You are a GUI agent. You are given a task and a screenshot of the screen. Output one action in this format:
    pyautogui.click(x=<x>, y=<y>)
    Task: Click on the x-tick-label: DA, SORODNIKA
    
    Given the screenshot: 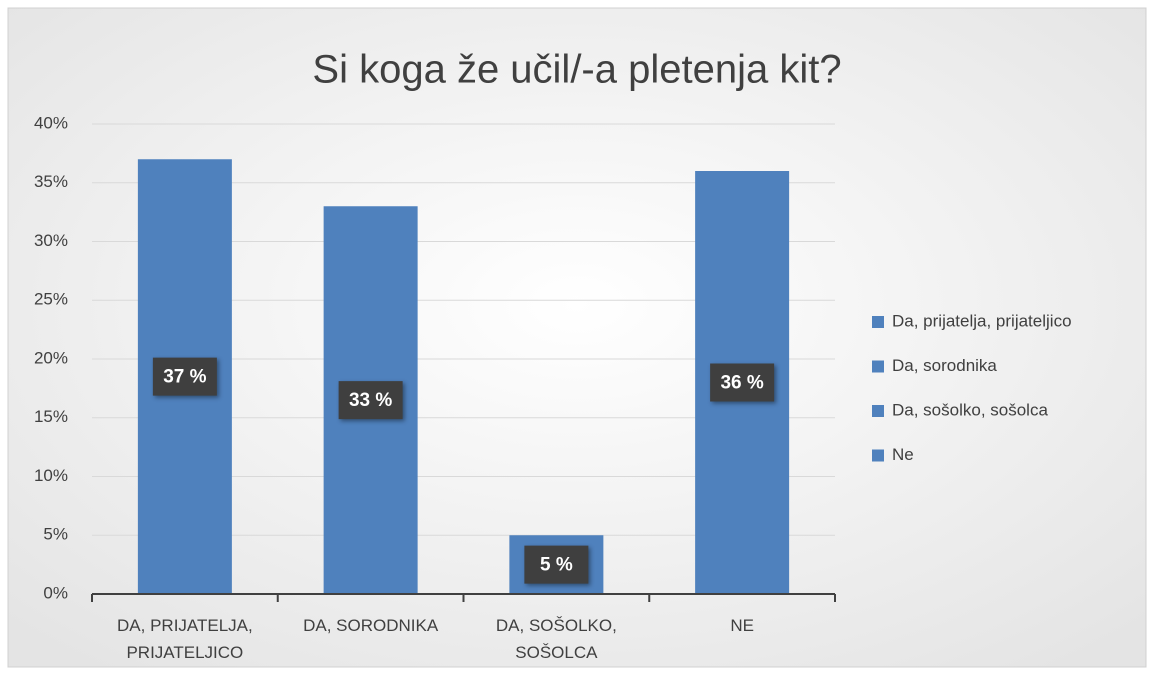 What is the action you would take?
    pyautogui.click(x=371, y=625)
    